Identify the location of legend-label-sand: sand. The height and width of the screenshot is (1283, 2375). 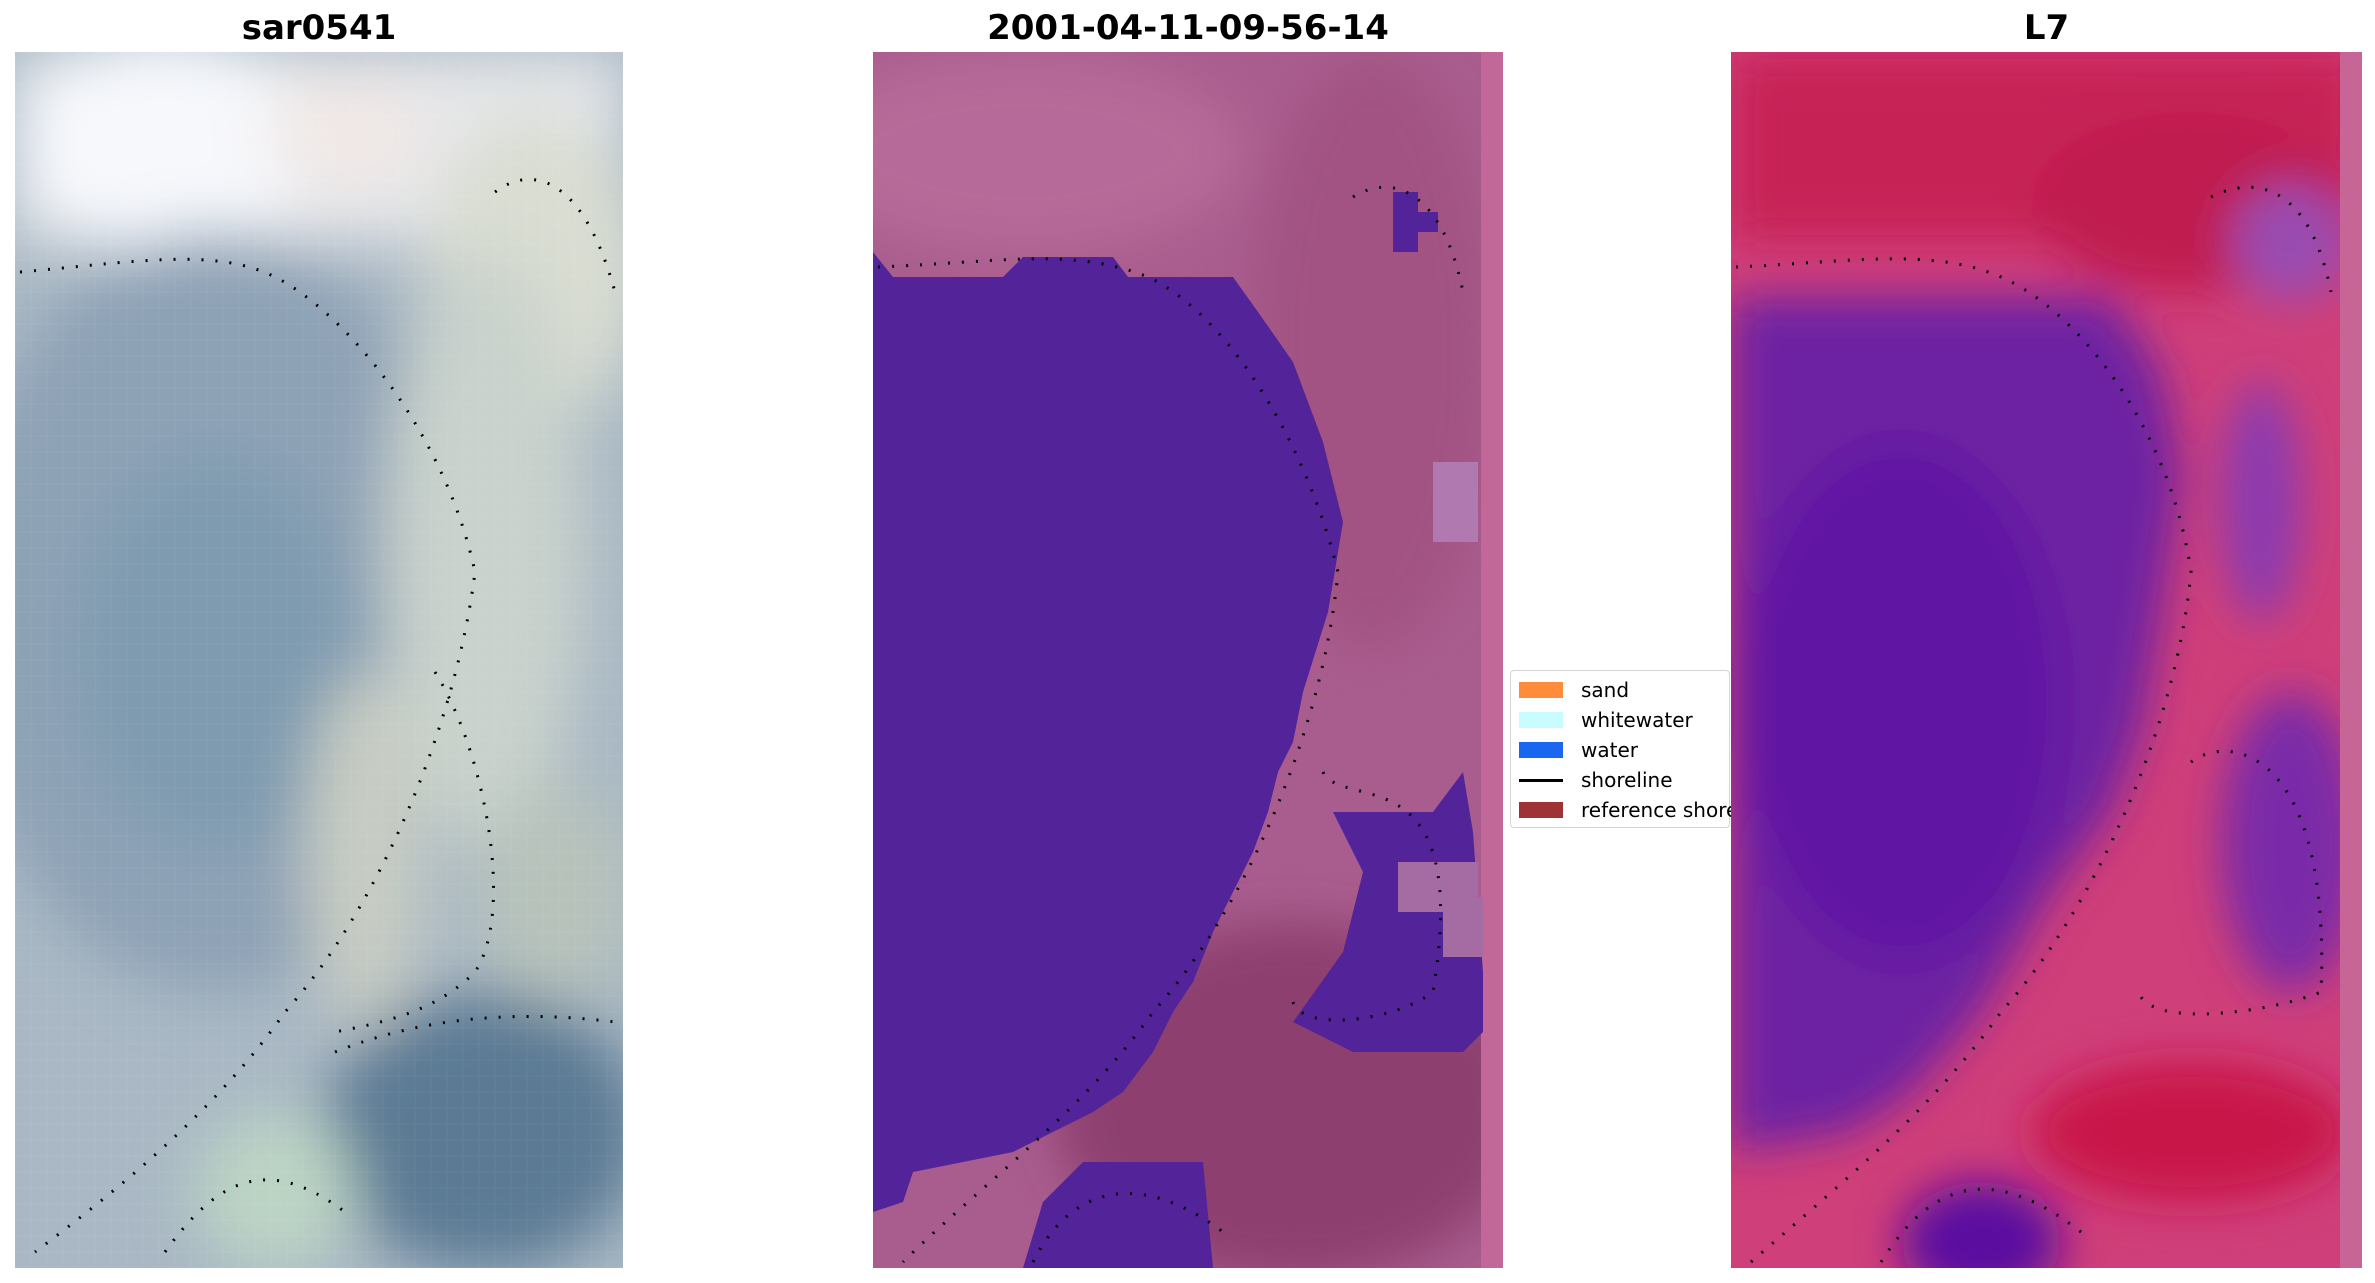
(1605, 690).